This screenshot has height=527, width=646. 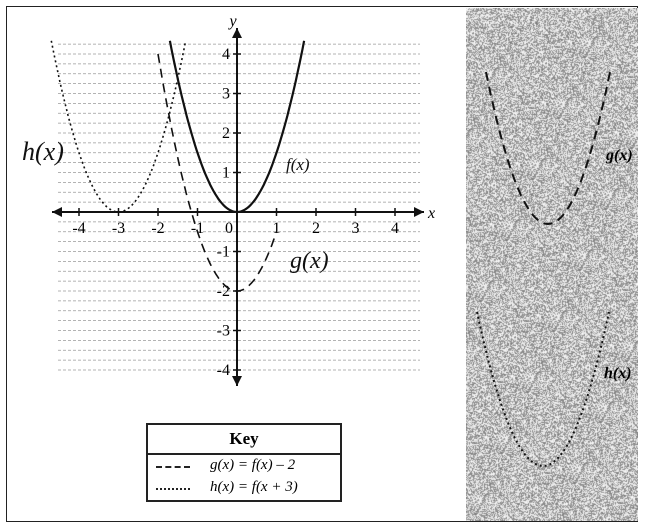 I want to click on y-tick-label: -1, so click(x=223, y=252).